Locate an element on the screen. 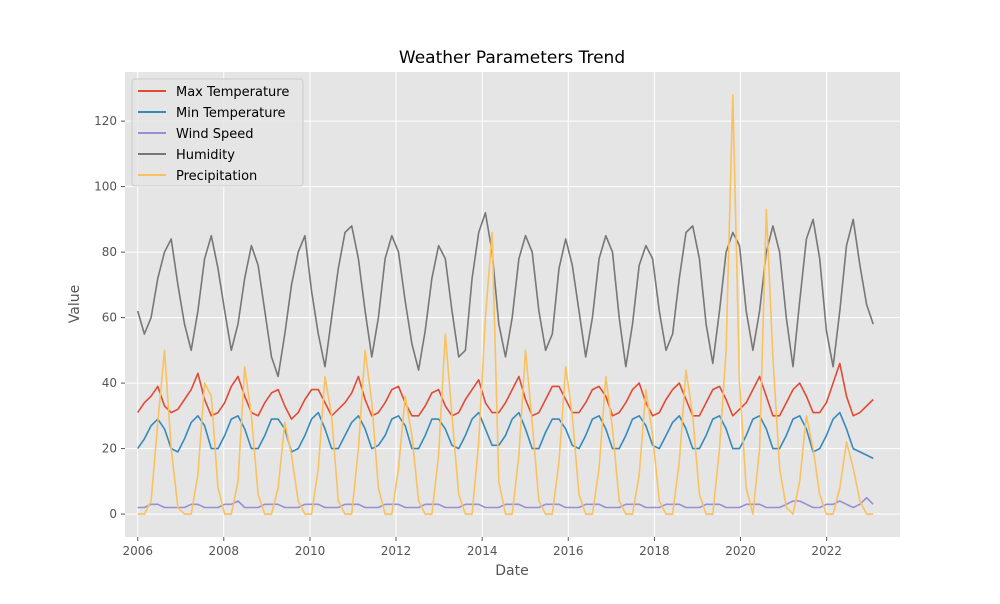 This screenshot has width=1000, height=604. x-axis: 2006 2008 2010 2012 2014 2016 2018 2020 2022 is located at coordinates (482, 547).